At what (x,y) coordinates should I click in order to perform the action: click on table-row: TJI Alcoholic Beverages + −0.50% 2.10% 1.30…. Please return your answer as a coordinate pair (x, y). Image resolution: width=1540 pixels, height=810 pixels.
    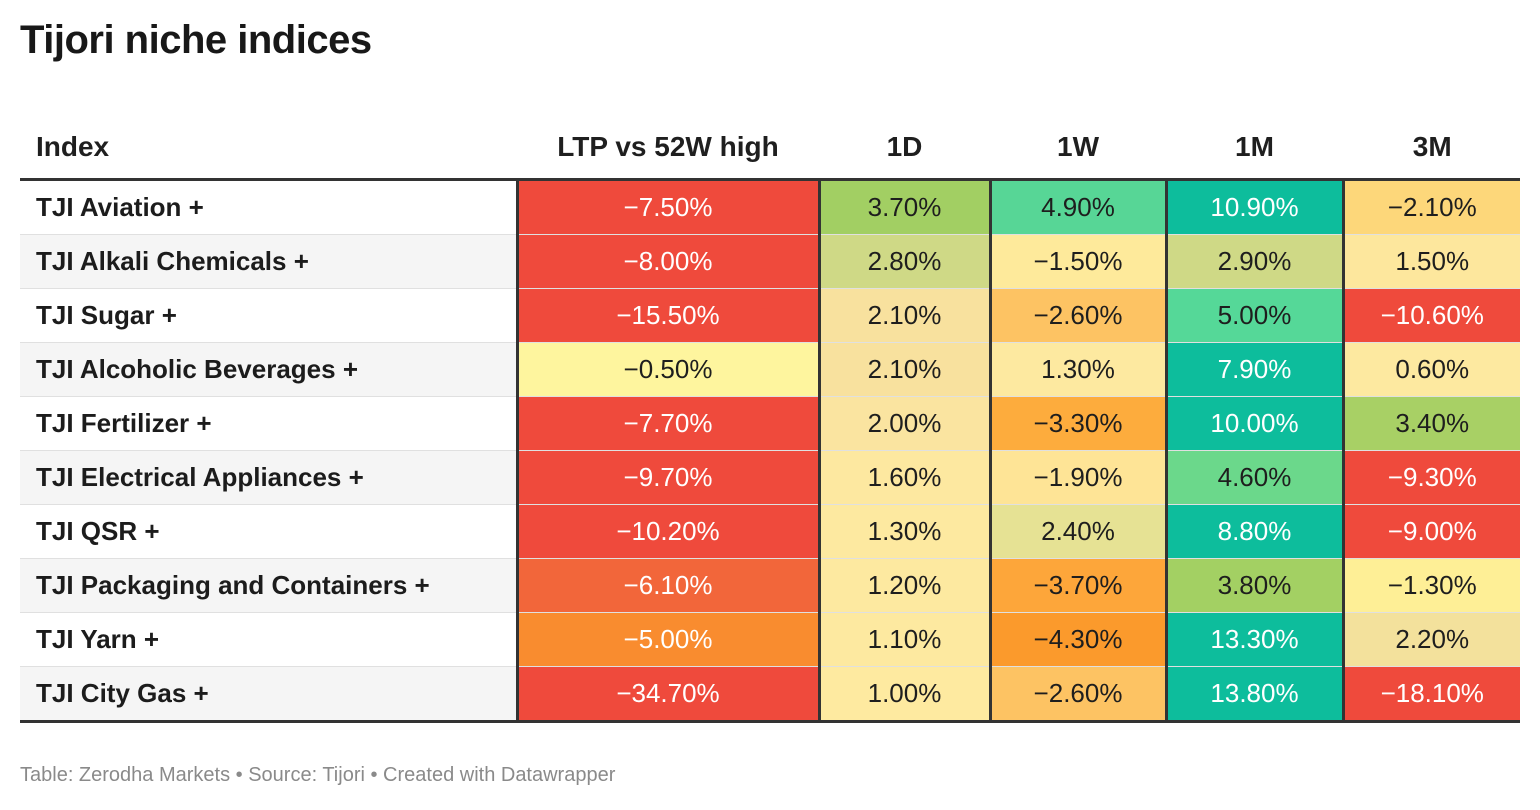
    Looking at the image, I should click on (770, 369).